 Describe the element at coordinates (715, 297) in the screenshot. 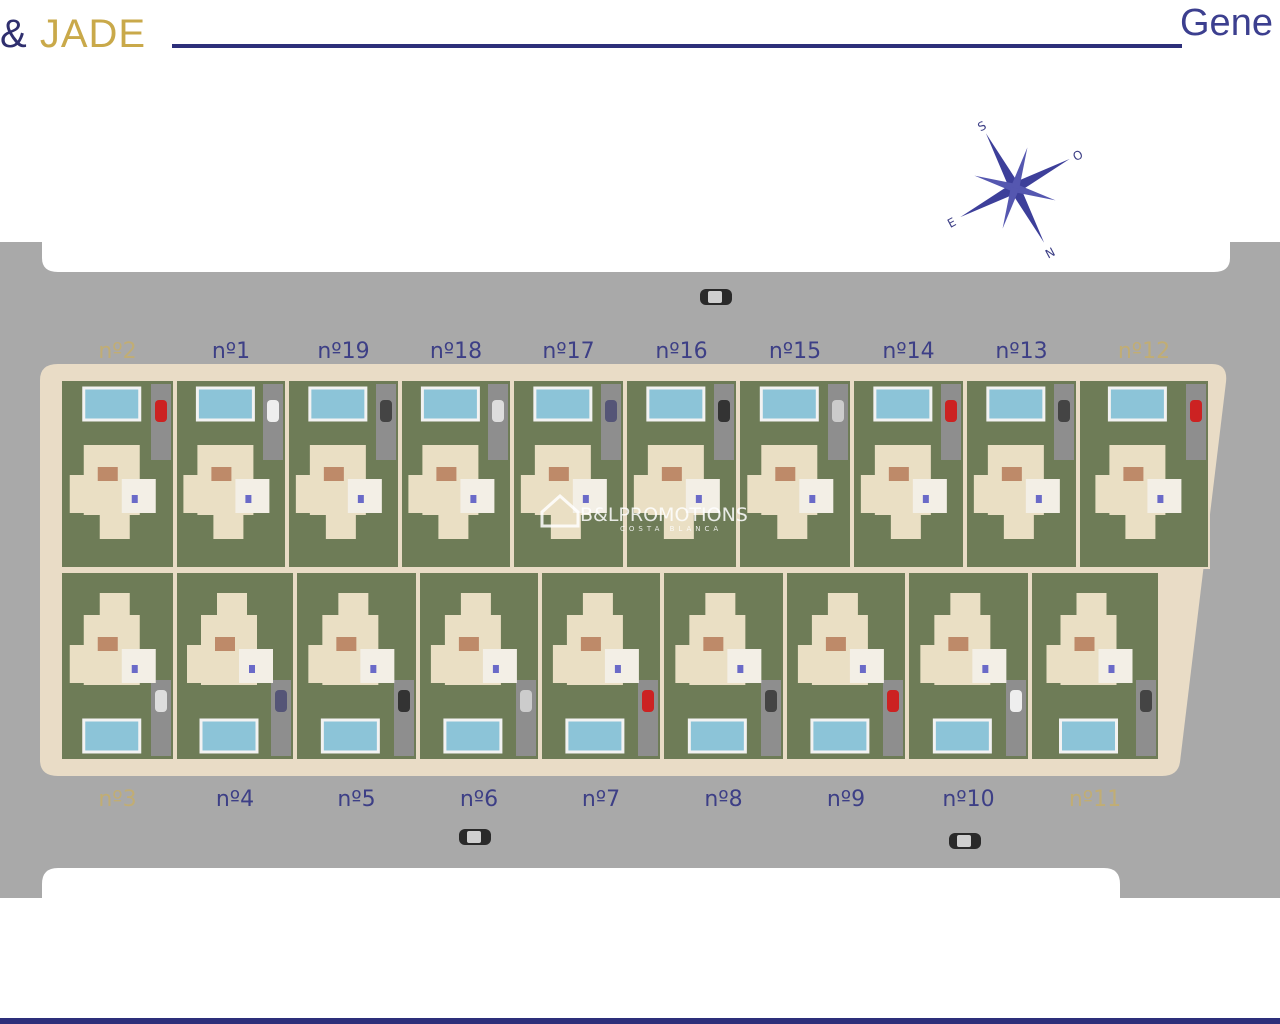

I see `street-car-roof` at that location.